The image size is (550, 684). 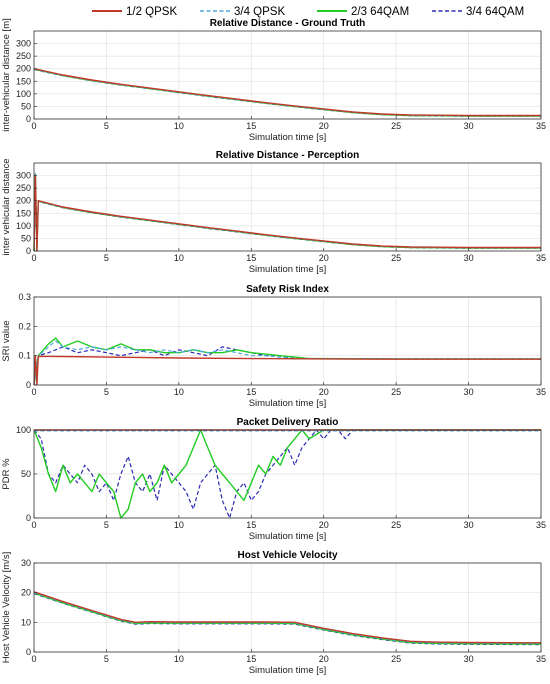 I want to click on y-axis-label: inter vehicular distance, so click(x=6, y=206).